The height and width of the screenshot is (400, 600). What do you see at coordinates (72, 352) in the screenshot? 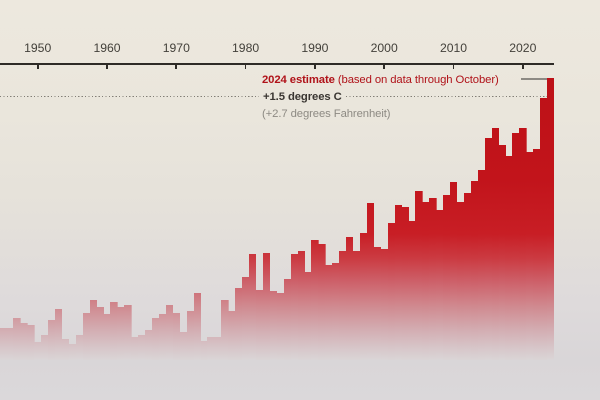
I see `bar-1955` at bounding box center [72, 352].